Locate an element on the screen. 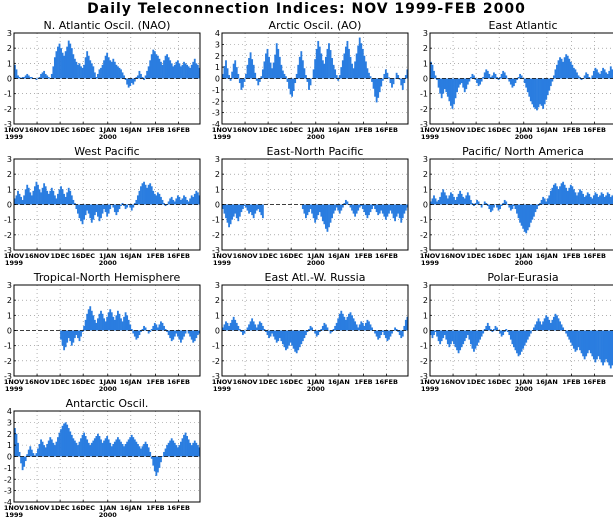 The image size is (613, 526). x-tick-label: 1DEC is located at coordinates (268, 130).